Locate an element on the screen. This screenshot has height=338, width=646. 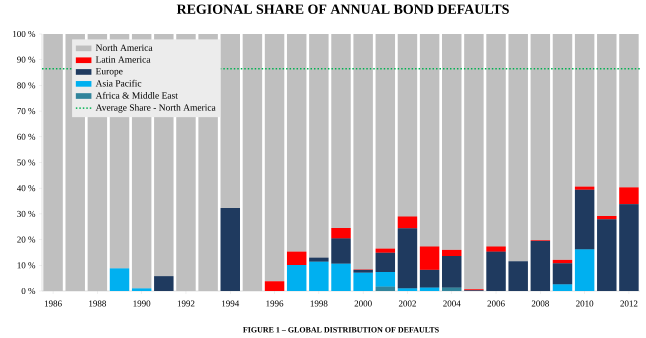
x-tick-label: 2012 is located at coordinates (629, 303).